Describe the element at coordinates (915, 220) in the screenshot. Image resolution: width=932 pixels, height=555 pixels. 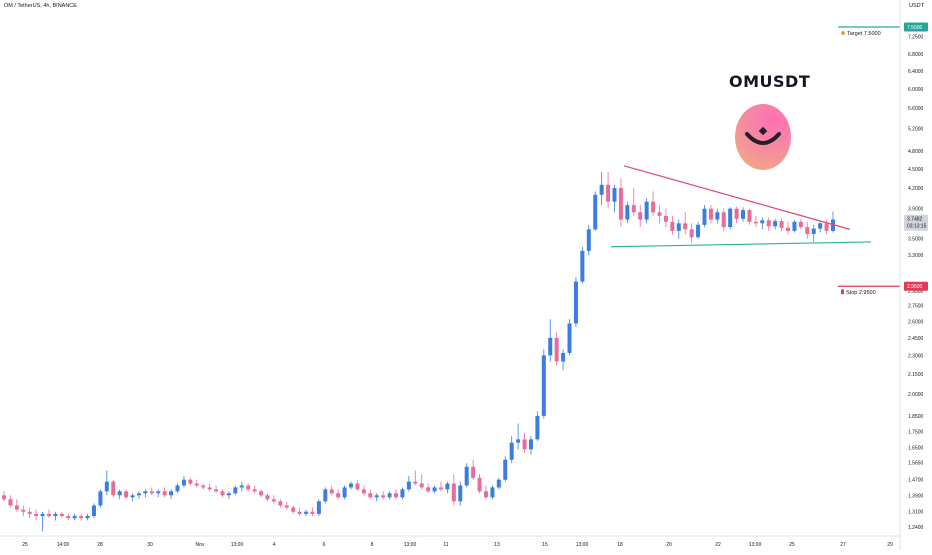
I see `last-price-text: 3.7482` at that location.